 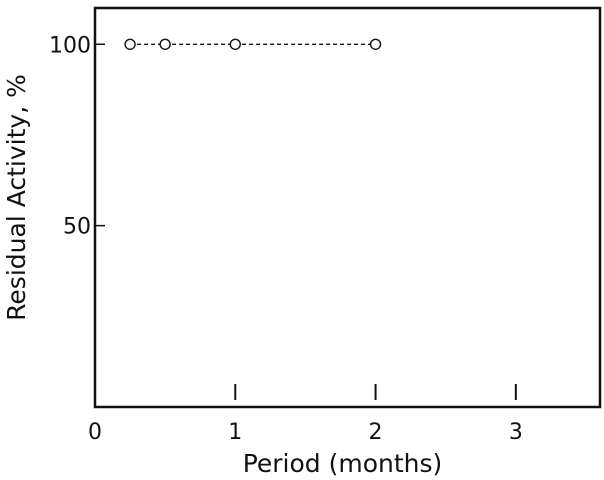 What do you see at coordinates (16, 197) in the screenshot?
I see `y-axis-title: Residual Activity, %` at bounding box center [16, 197].